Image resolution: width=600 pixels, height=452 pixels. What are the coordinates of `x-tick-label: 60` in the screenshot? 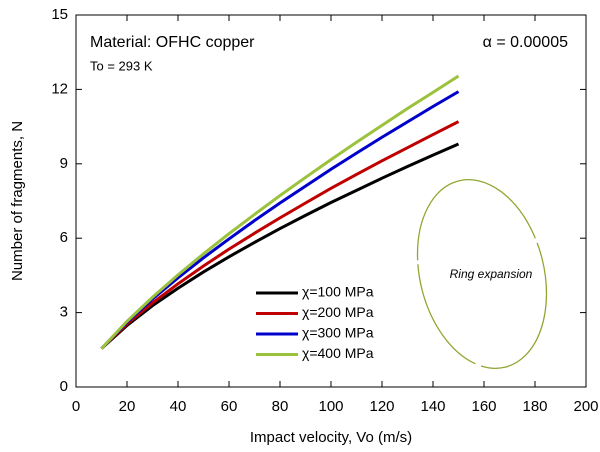 It's located at (229, 406).